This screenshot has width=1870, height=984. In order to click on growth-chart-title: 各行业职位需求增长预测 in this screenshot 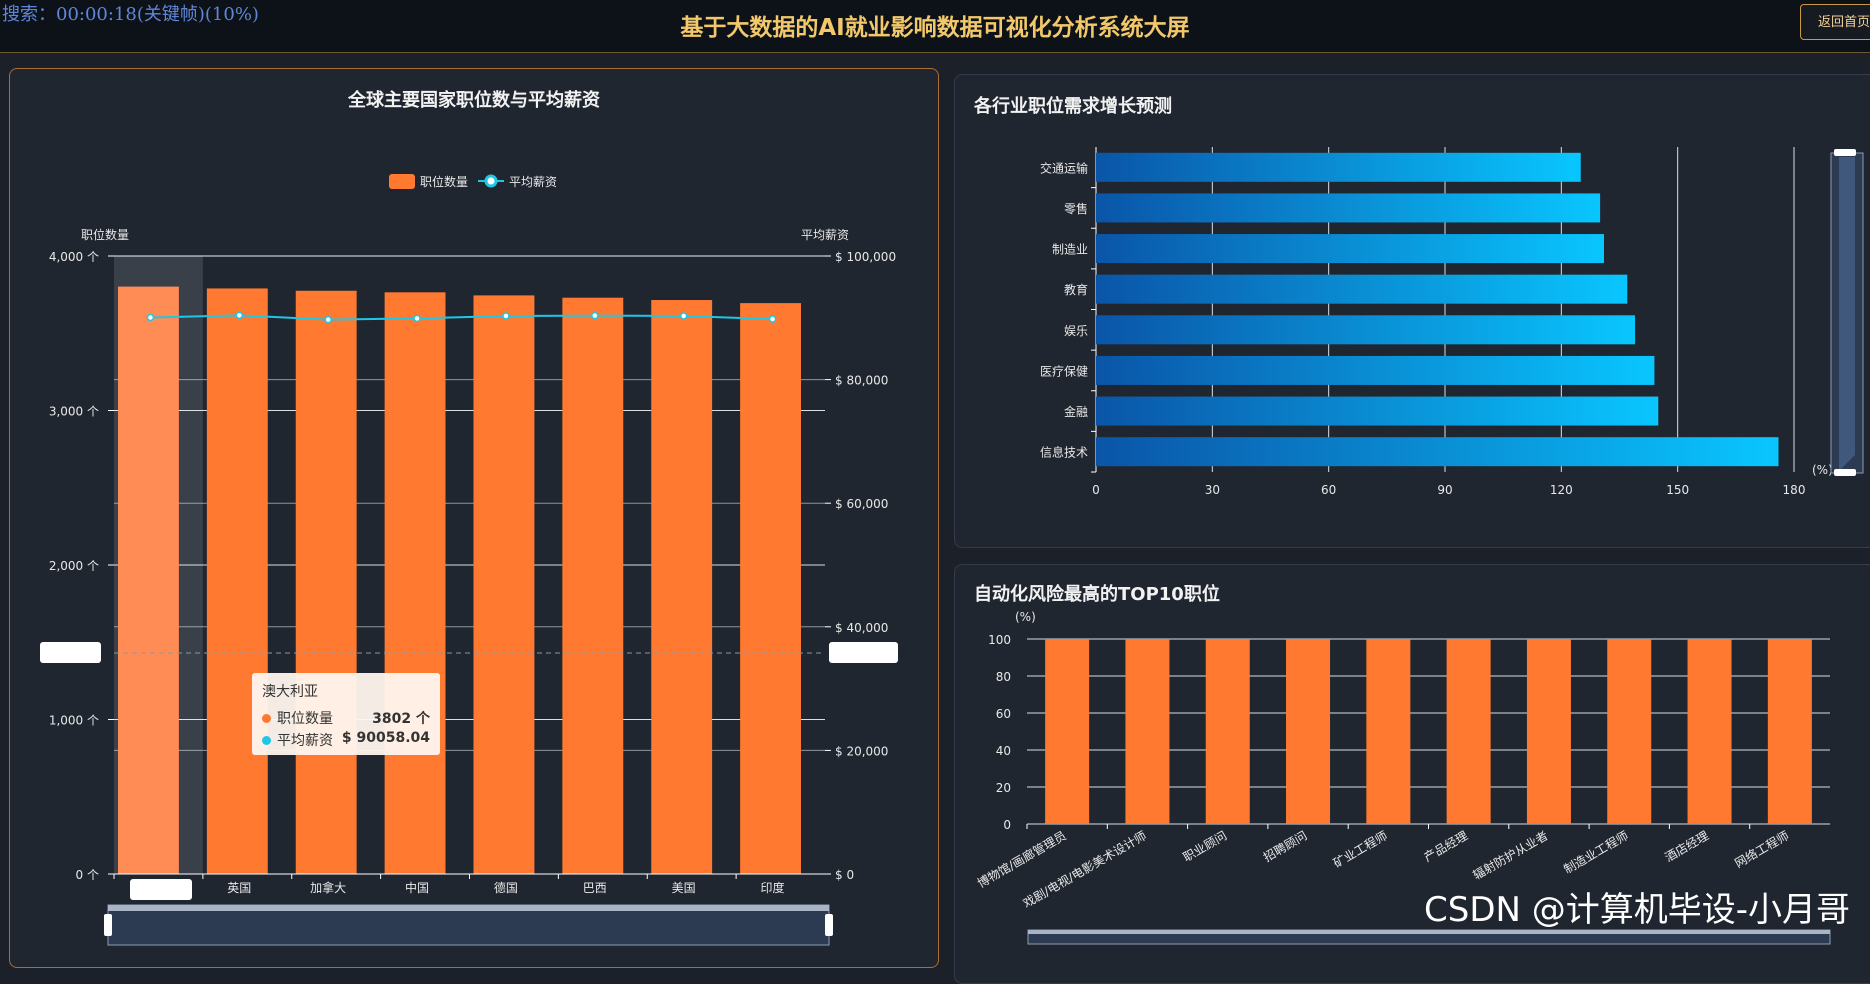, I will do `click(1073, 106)`.